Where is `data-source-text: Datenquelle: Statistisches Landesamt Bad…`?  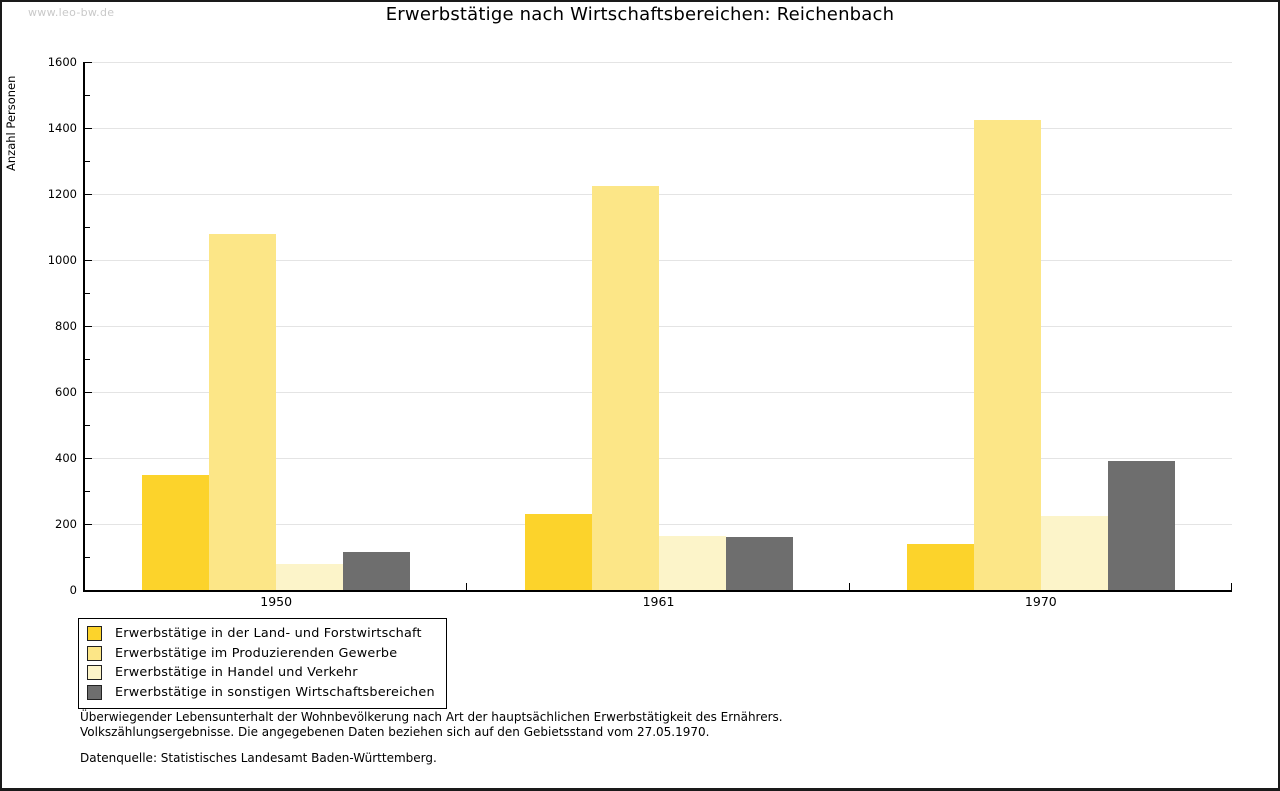 data-source-text: Datenquelle: Statistisches Landesamt Bad… is located at coordinates (258, 758).